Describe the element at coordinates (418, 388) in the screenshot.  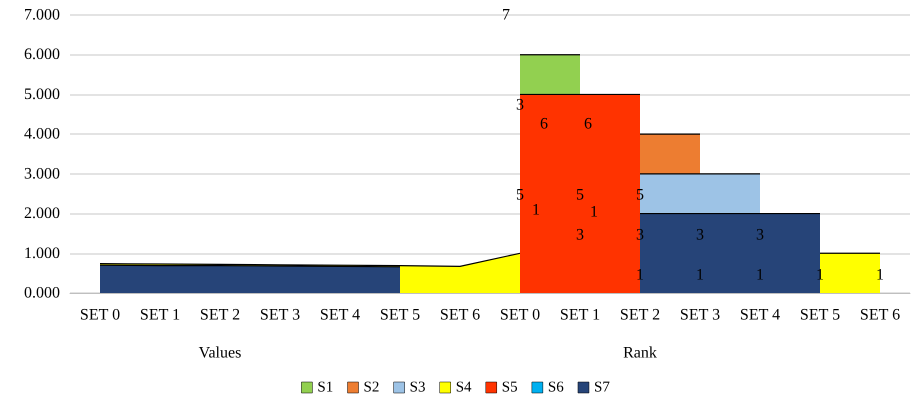
I see `legend-label: S3` at that location.